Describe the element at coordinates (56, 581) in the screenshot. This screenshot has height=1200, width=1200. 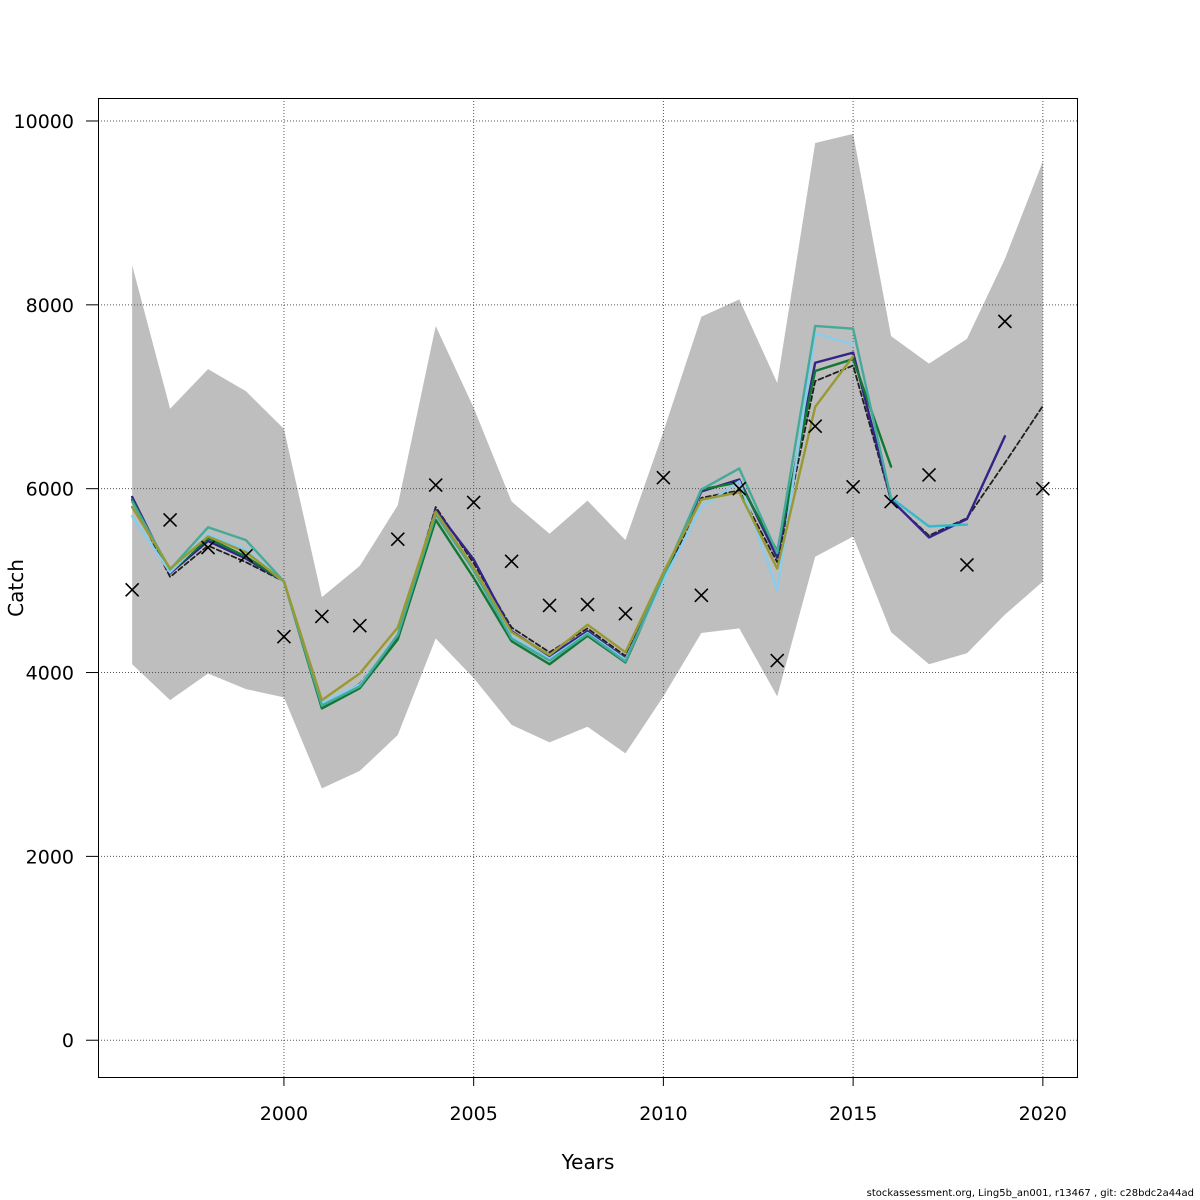
I see `y-axis: 0 2000 4000 6000 8000 10000` at that location.